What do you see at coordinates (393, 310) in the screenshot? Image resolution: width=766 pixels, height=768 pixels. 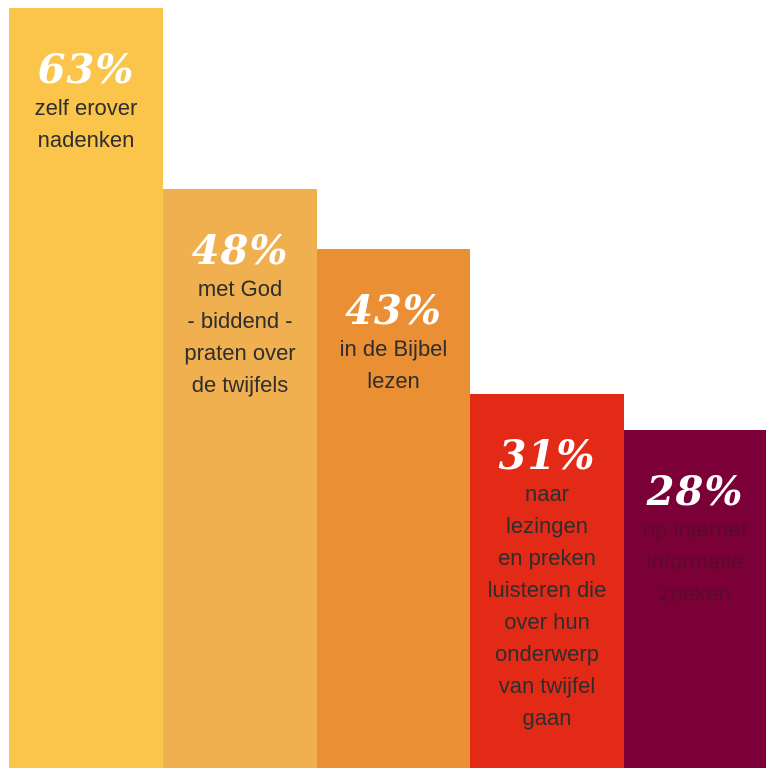 I see `bar-value-label: 43%` at bounding box center [393, 310].